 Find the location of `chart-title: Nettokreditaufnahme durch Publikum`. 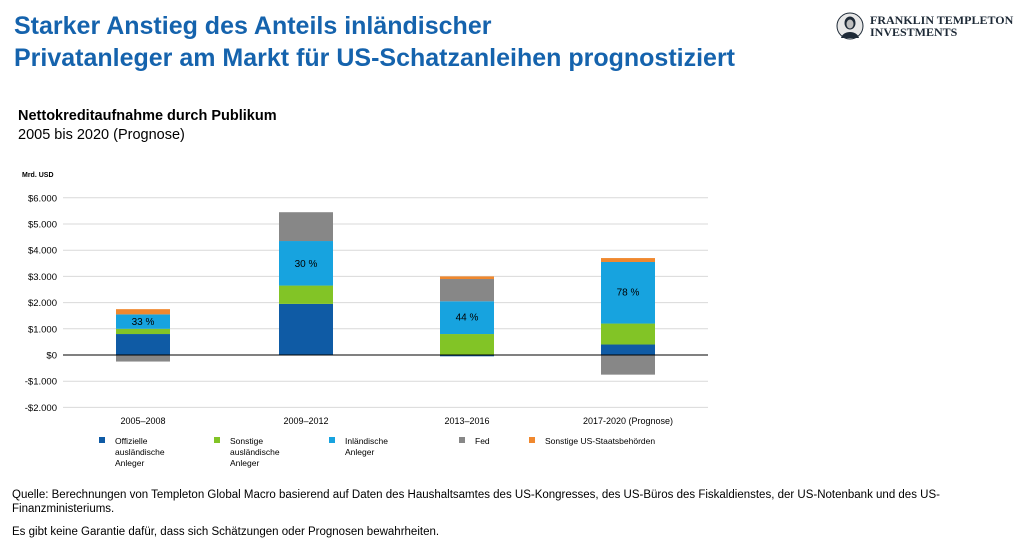

chart-title: Nettokreditaufnahme durch Publikum is located at coordinates (147, 116).